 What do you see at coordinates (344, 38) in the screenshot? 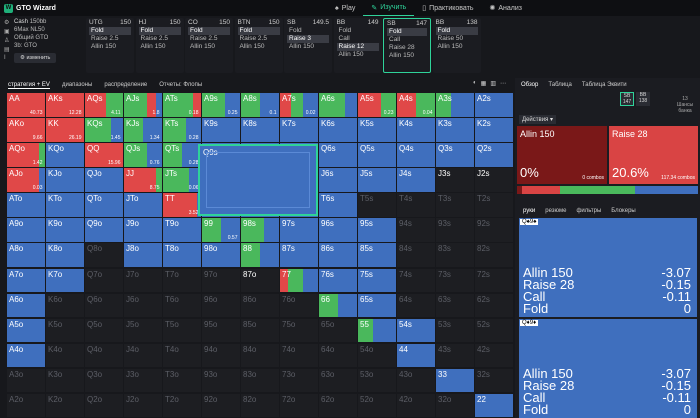
I see `action-option: Call` at bounding box center [344, 38].